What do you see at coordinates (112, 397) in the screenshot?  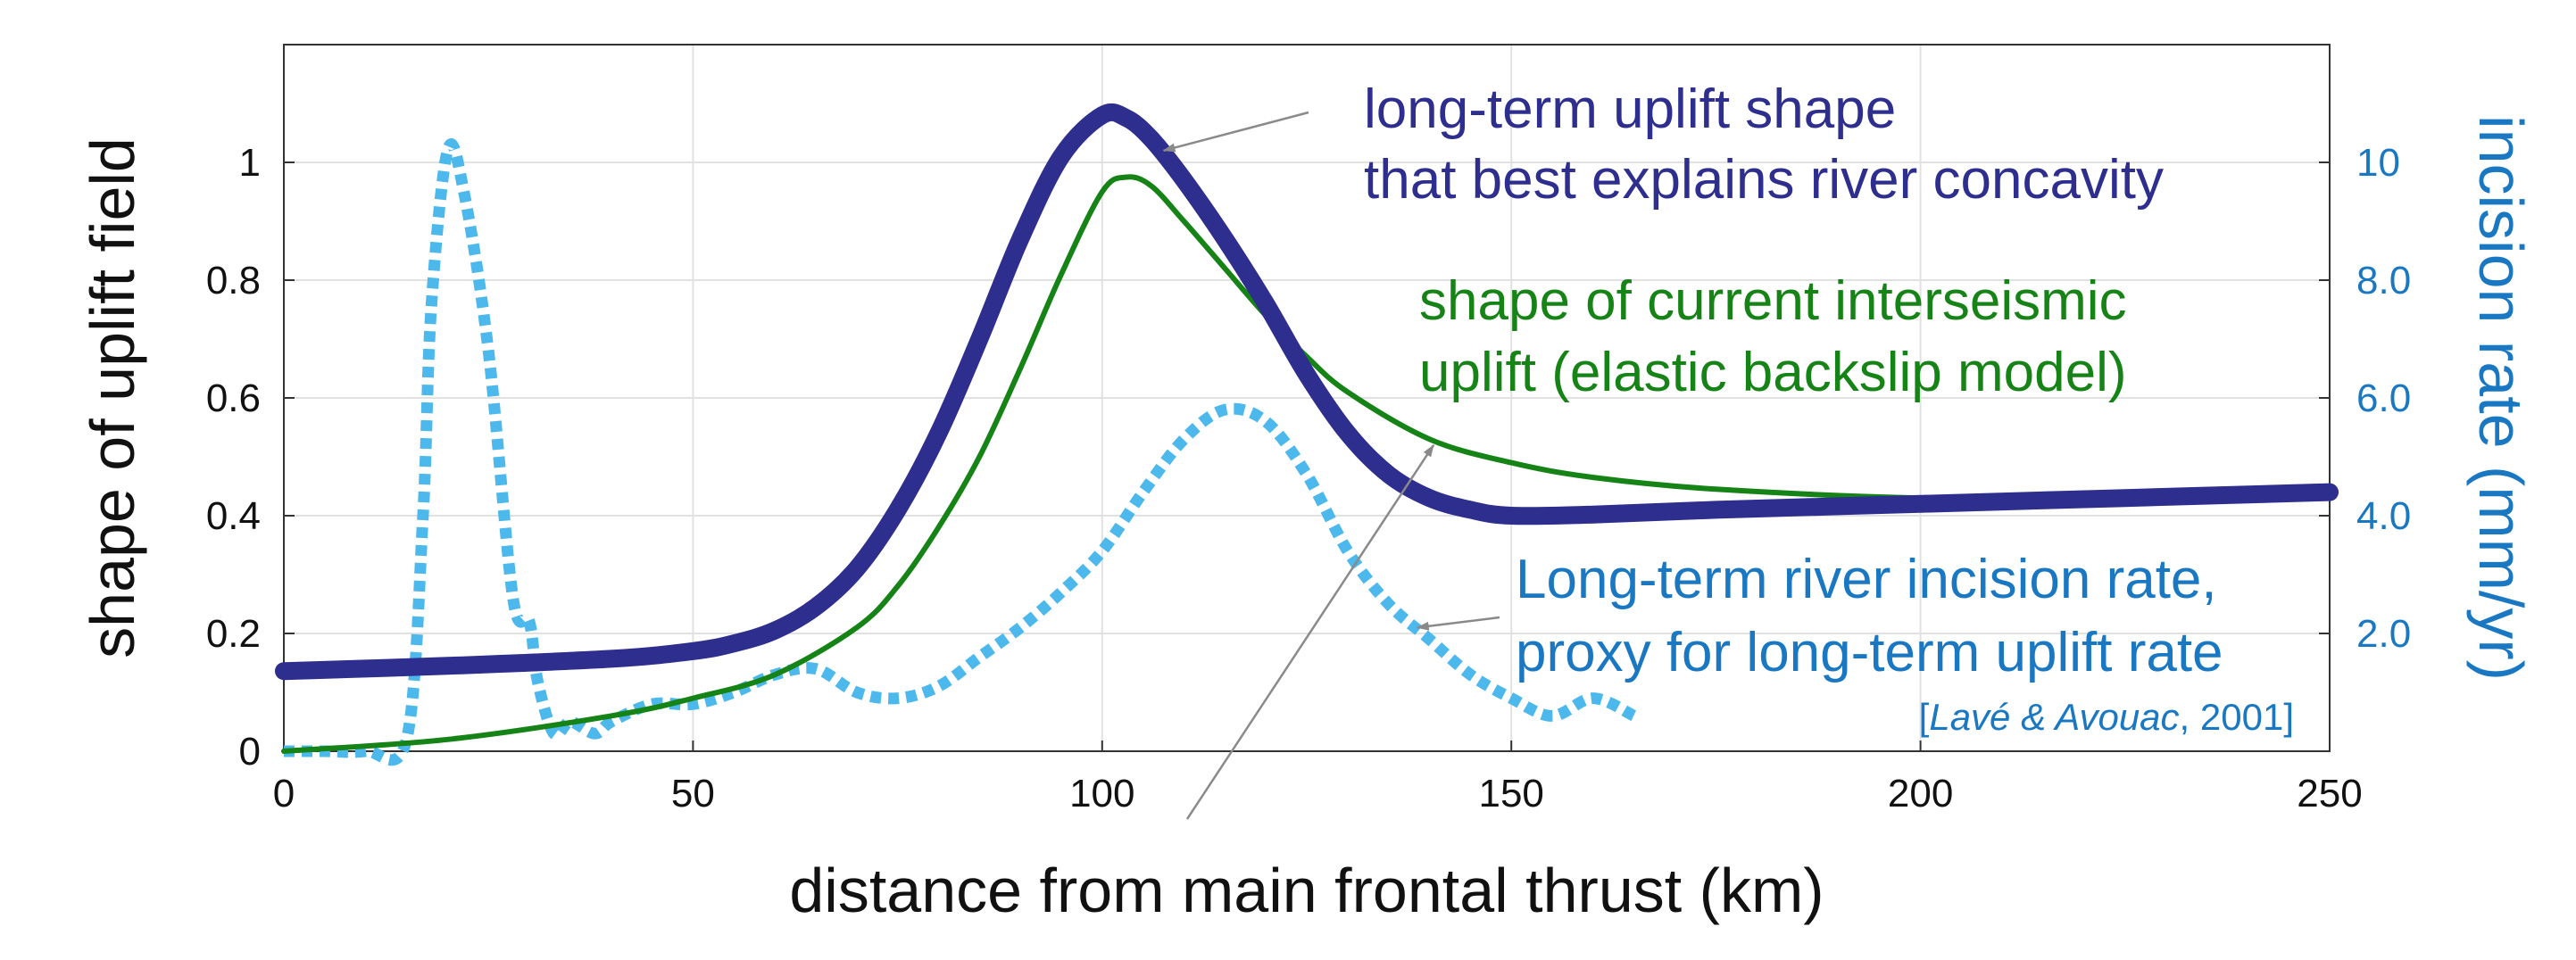 I see `y-axis-left-label: shape of uplift field` at bounding box center [112, 397].